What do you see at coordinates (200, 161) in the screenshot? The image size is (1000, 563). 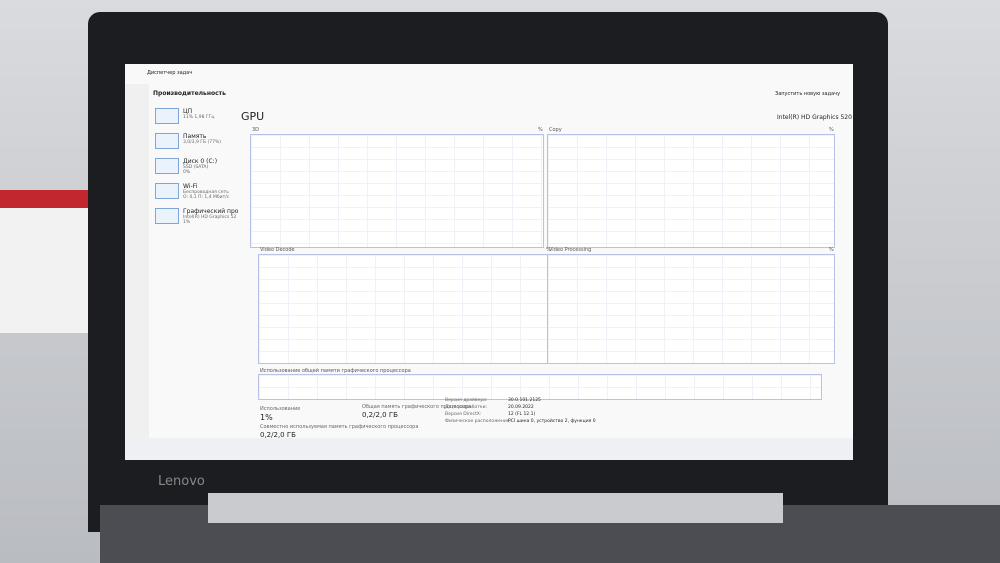 I see `sidebar-name: Диск 0 (C:)` at bounding box center [200, 161].